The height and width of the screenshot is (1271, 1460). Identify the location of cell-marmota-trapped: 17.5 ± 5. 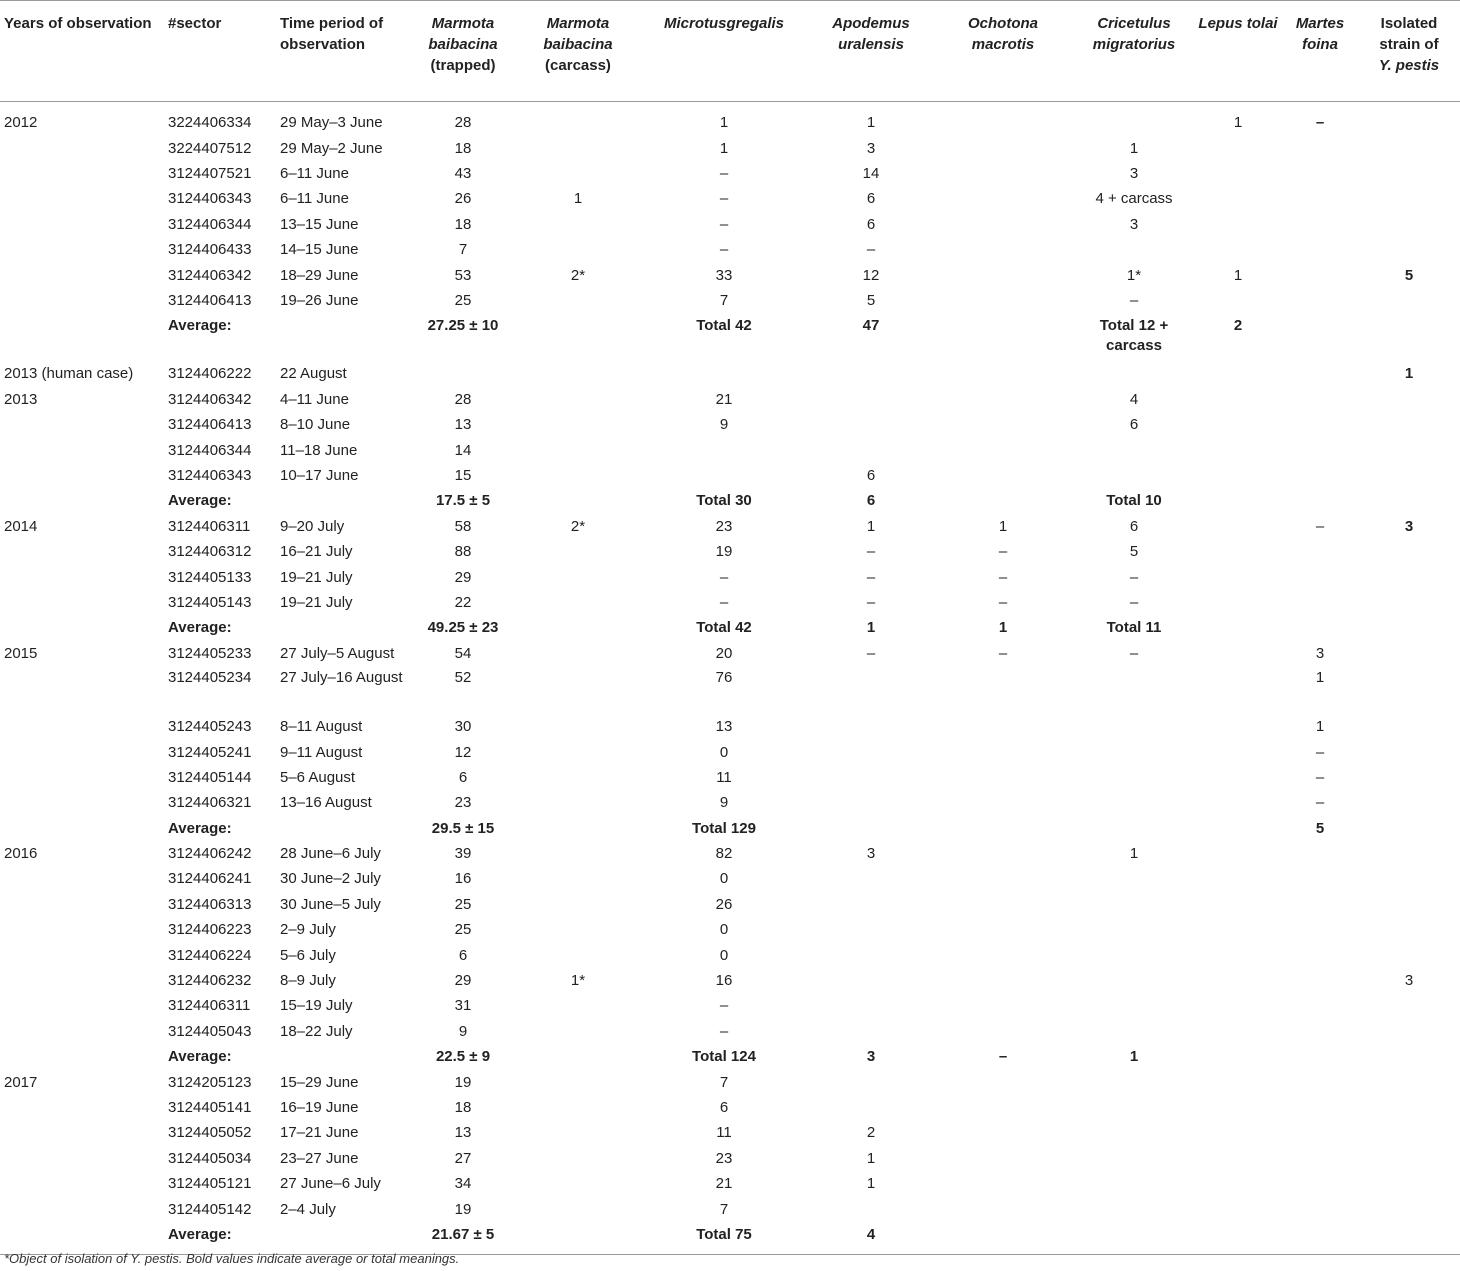
(463, 501).